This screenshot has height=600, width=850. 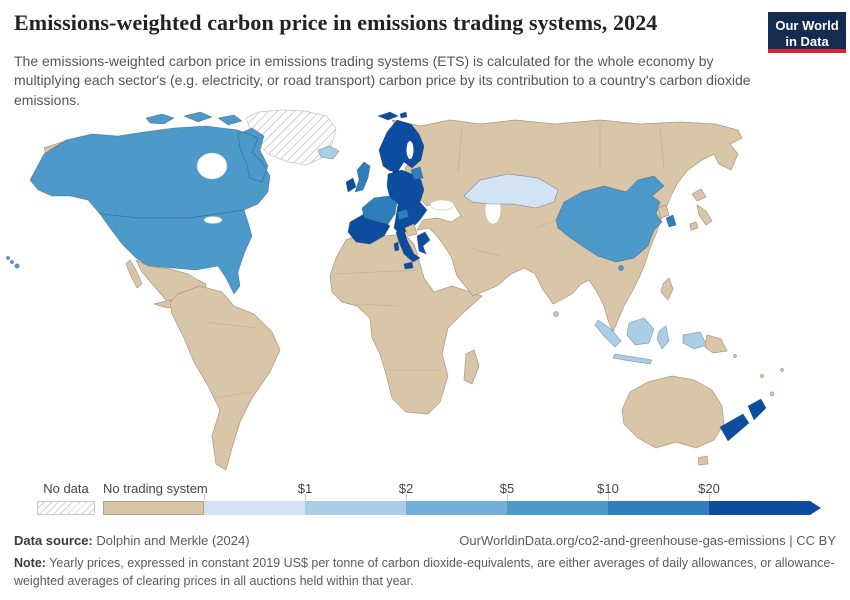 What do you see at coordinates (153, 508) in the screenshot?
I see `legend-segment-no-trading` at bounding box center [153, 508].